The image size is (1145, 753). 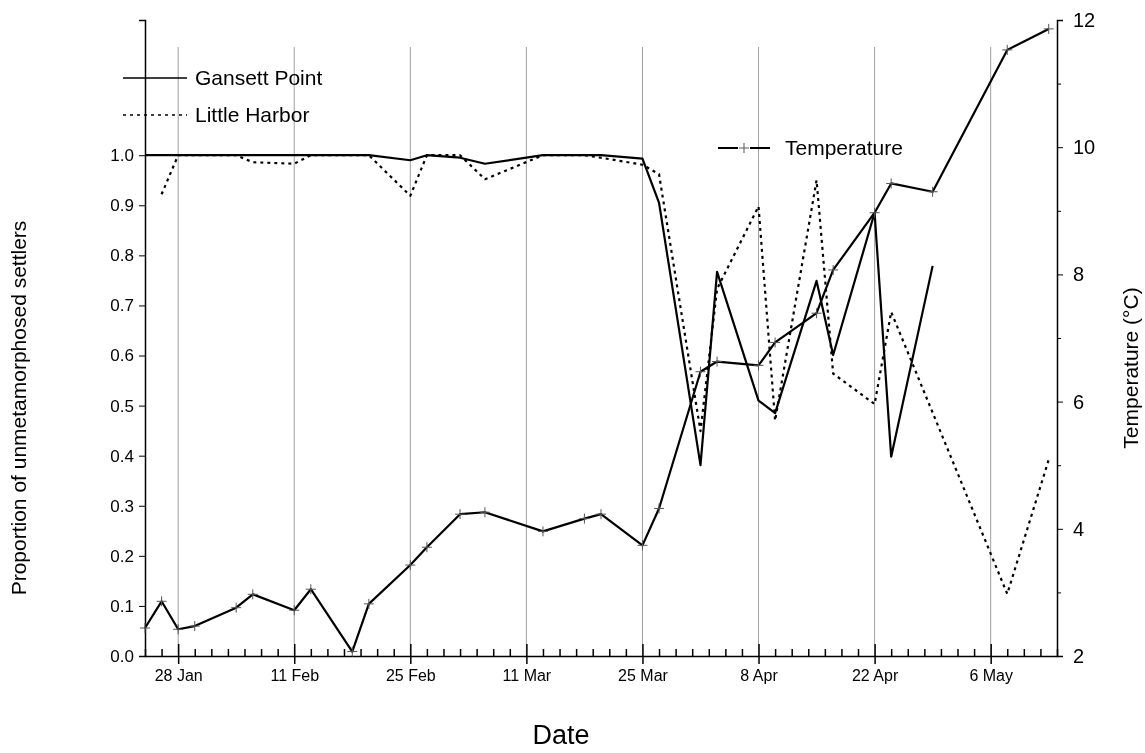 I want to click on x-axis-title: Date, so click(x=561, y=735).